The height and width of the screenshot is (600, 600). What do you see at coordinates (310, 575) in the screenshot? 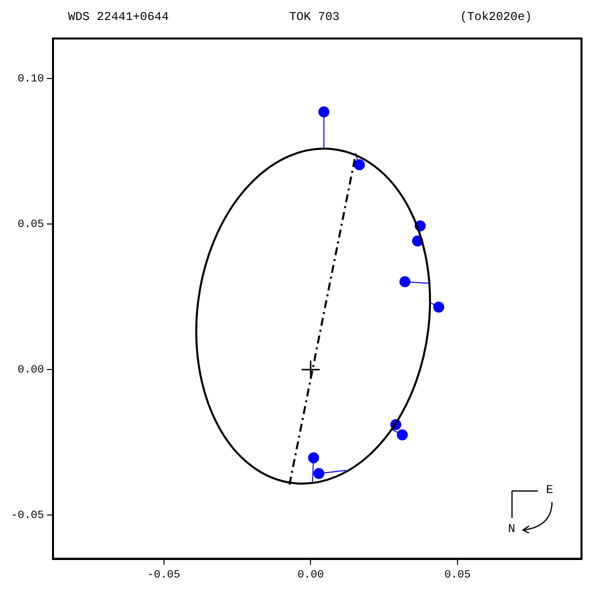
I see `x-tick-label: 0.00` at bounding box center [310, 575].